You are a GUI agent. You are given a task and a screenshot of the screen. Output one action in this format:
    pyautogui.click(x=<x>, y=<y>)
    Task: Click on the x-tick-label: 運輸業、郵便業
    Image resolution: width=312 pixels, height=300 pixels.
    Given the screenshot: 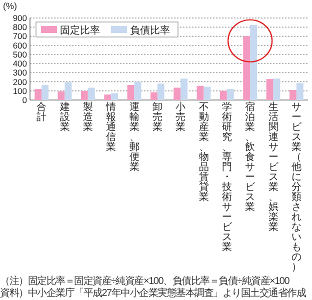 What is the action you would take?
    pyautogui.click(x=134, y=137)
    